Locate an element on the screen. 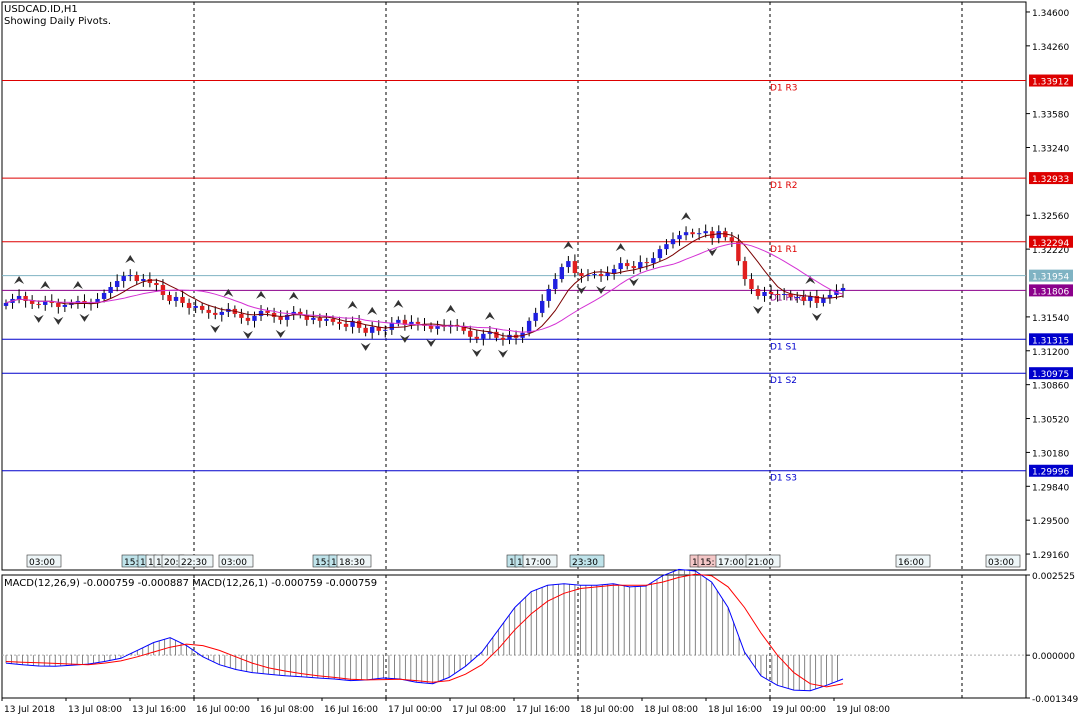  session-tag-label: 20: is located at coordinates (171, 563).